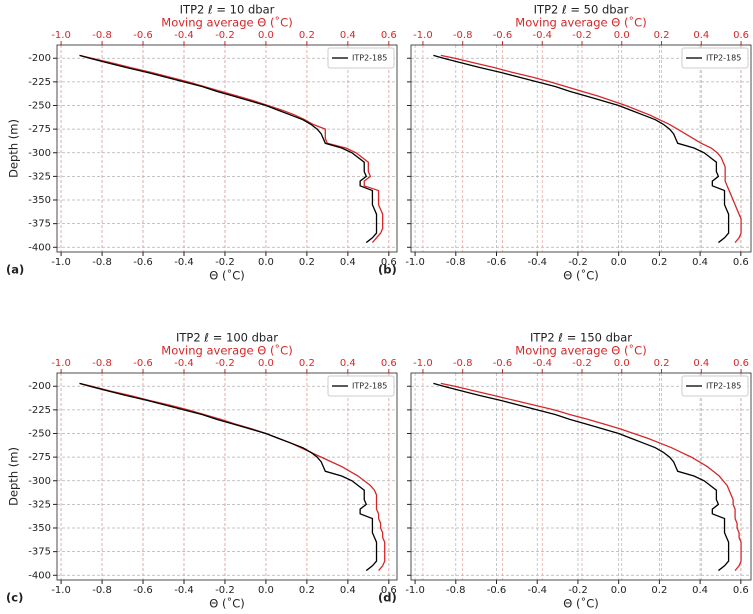 This screenshot has width=753, height=614. What do you see at coordinates (39, 82) in the screenshot?
I see `y-tick-label: -225` at bounding box center [39, 82].